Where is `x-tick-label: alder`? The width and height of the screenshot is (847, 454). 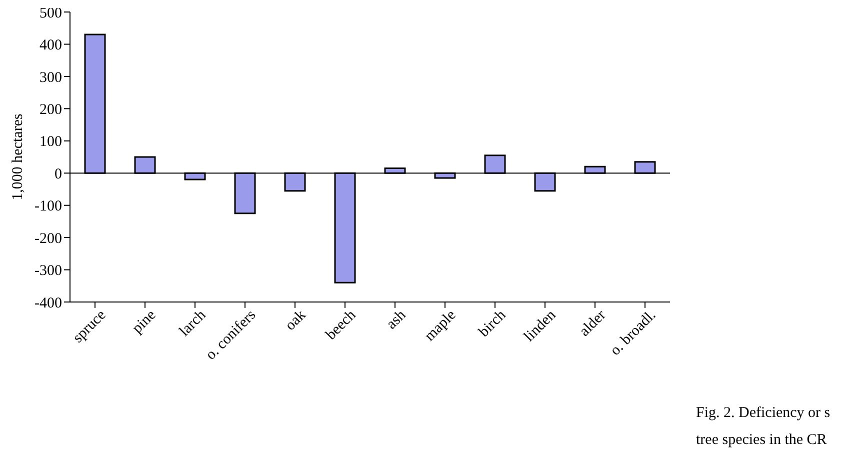
x-tick-label: alder is located at coordinates (593, 323).